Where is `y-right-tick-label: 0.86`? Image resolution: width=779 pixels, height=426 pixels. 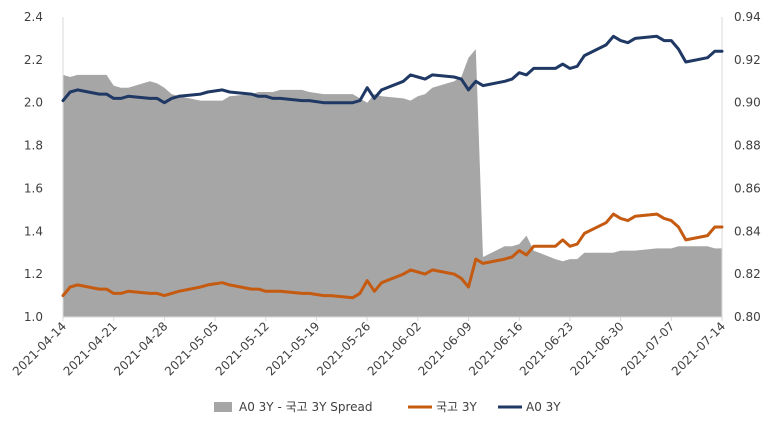
y-right-tick-label: 0.86 is located at coordinates (747, 188).